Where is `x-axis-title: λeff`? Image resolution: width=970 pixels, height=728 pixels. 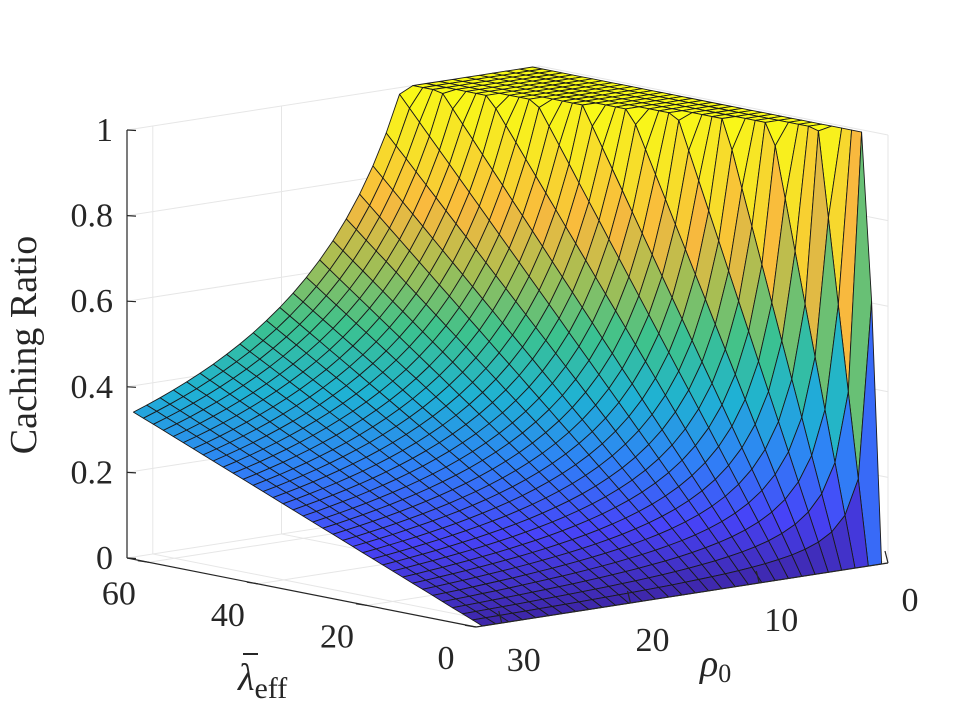 x-axis-title: λeff is located at coordinates (262, 681).